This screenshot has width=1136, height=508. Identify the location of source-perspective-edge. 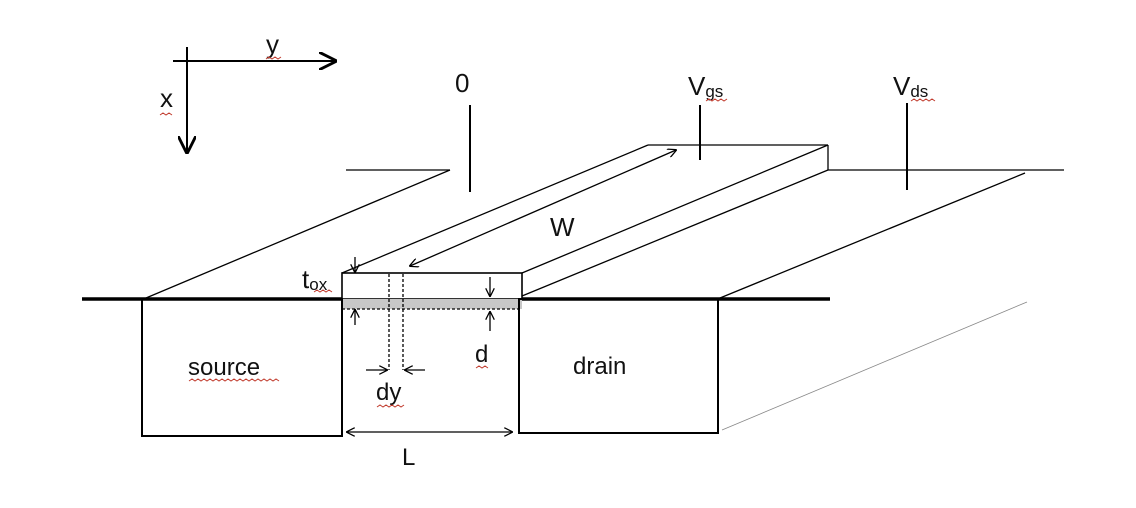
(298, 234).